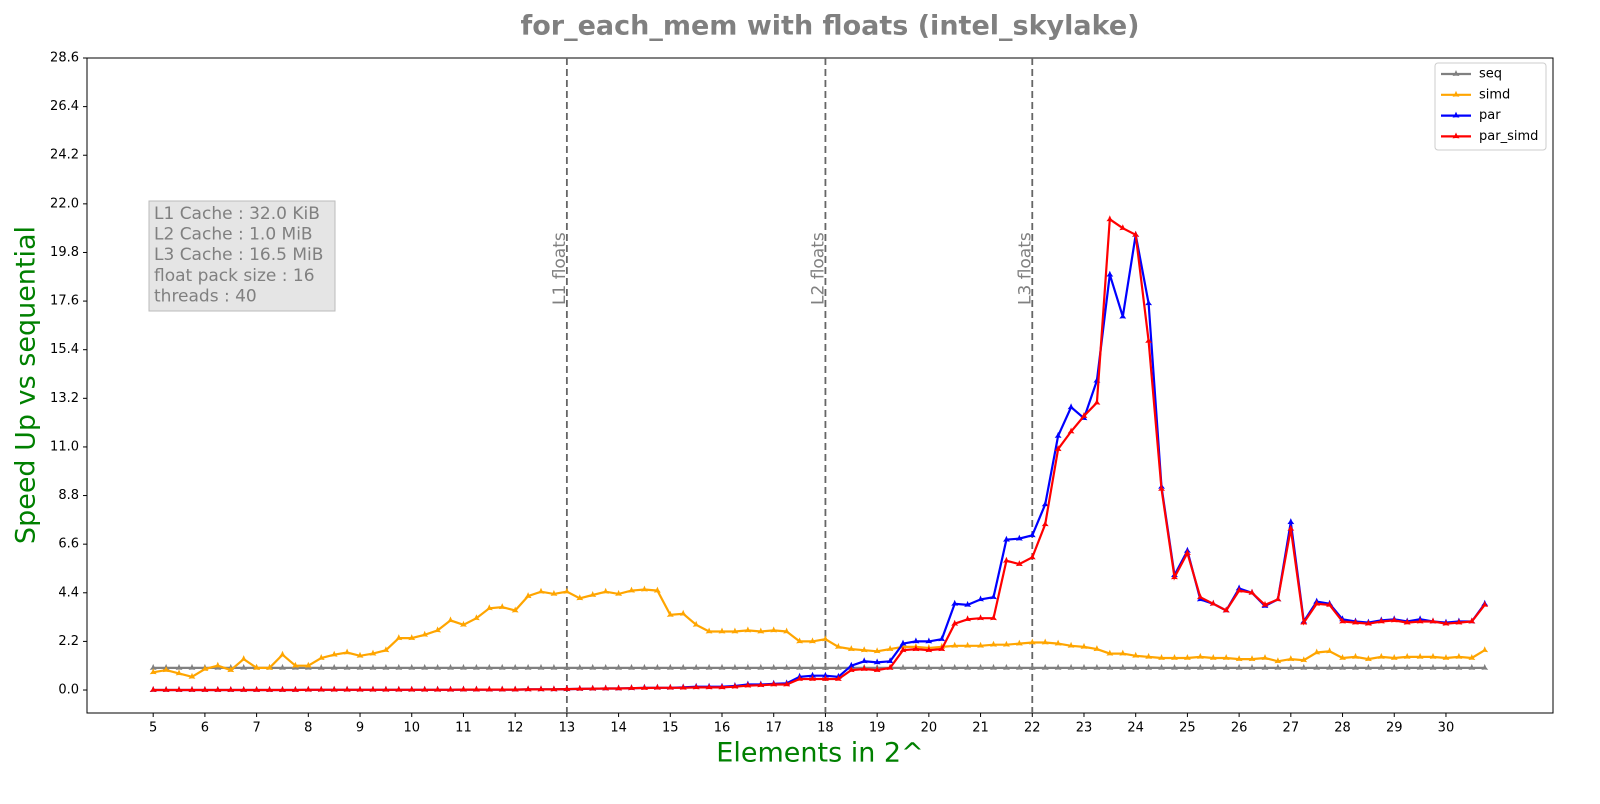  What do you see at coordinates (153, 728) in the screenshot?
I see `x-tick-label: 5` at bounding box center [153, 728].